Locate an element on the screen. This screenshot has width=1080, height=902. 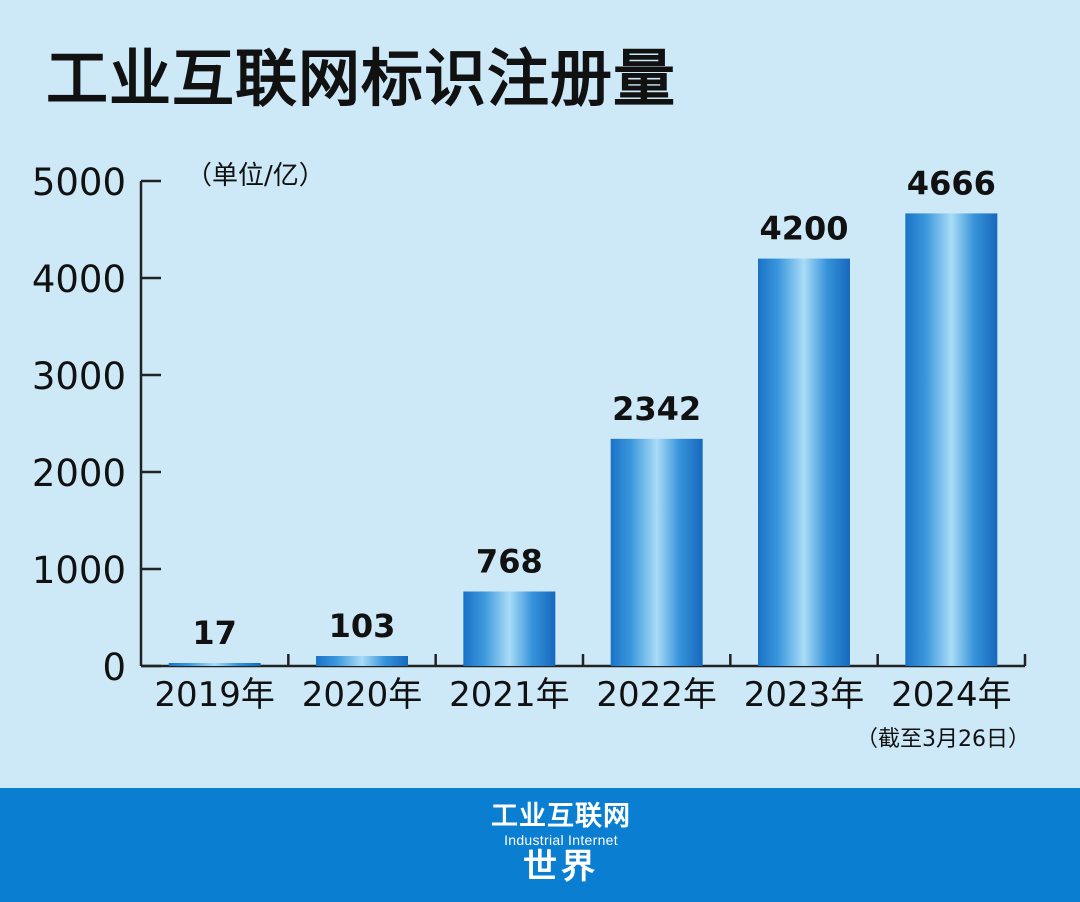
x-category-label: 2024年 is located at coordinates (951, 695).